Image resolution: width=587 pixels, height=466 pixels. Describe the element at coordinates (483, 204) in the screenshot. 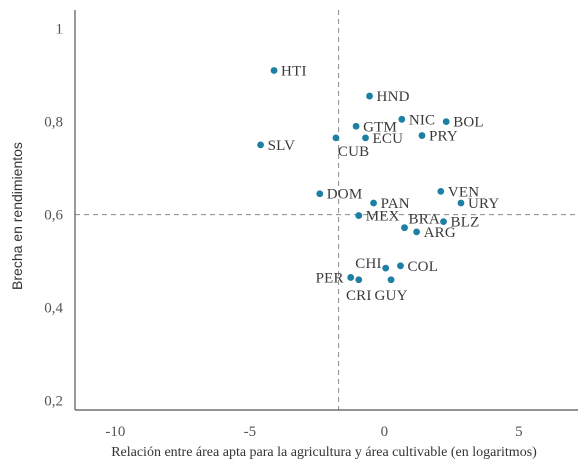

I see `data-label-ury: URY` at that location.